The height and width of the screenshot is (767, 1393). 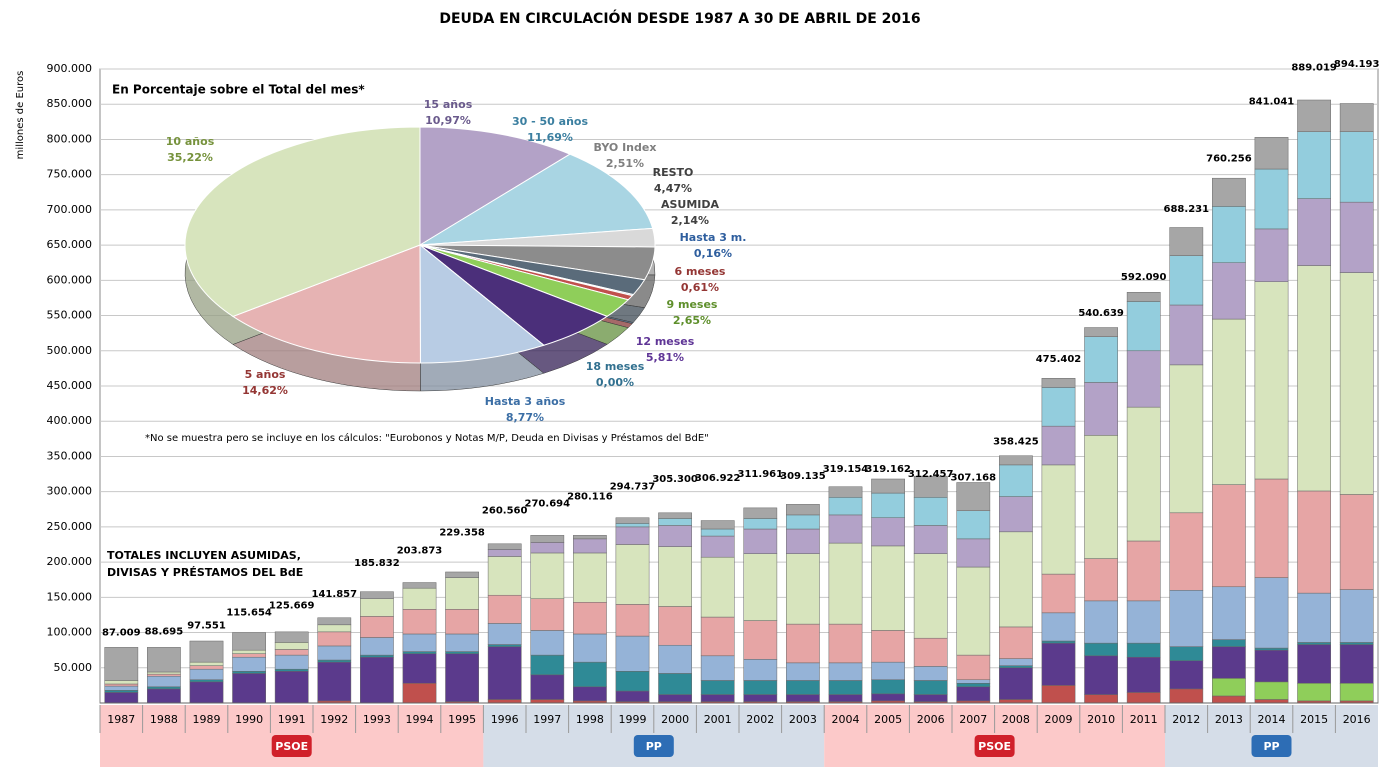 What do you see at coordinates (206, 625) in the screenshot?
I see `total-label: 97.551` at bounding box center [206, 625].